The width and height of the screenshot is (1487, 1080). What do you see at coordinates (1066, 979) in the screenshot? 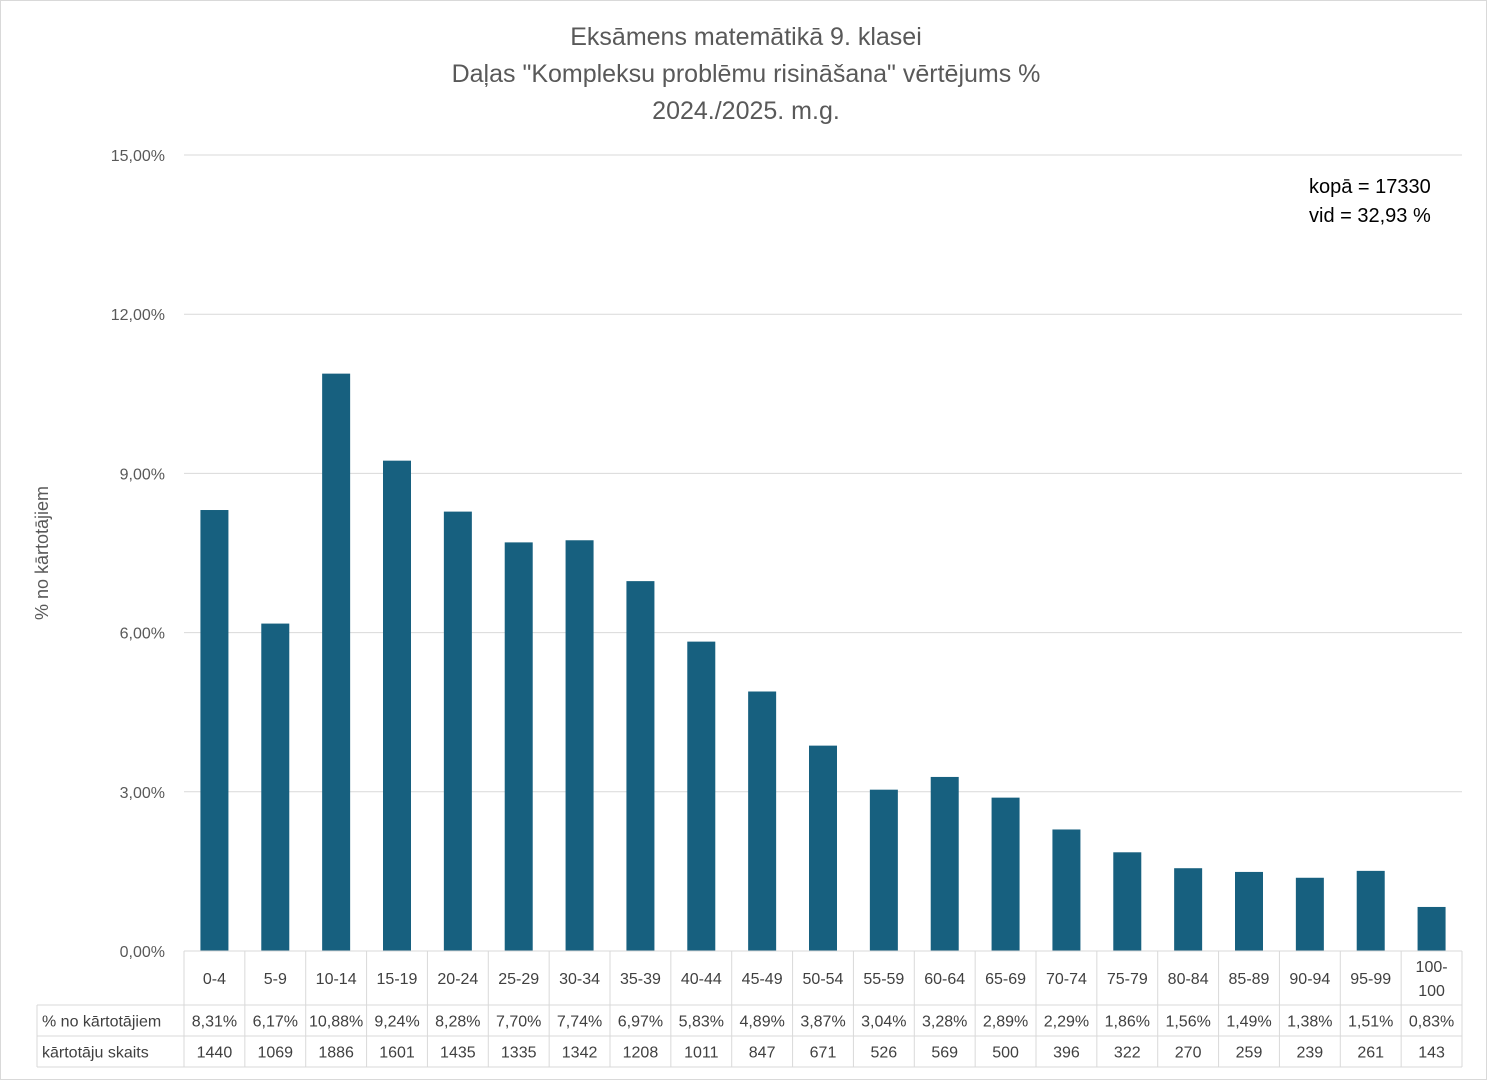
I see `x-category-label: 70-74` at bounding box center [1066, 979].